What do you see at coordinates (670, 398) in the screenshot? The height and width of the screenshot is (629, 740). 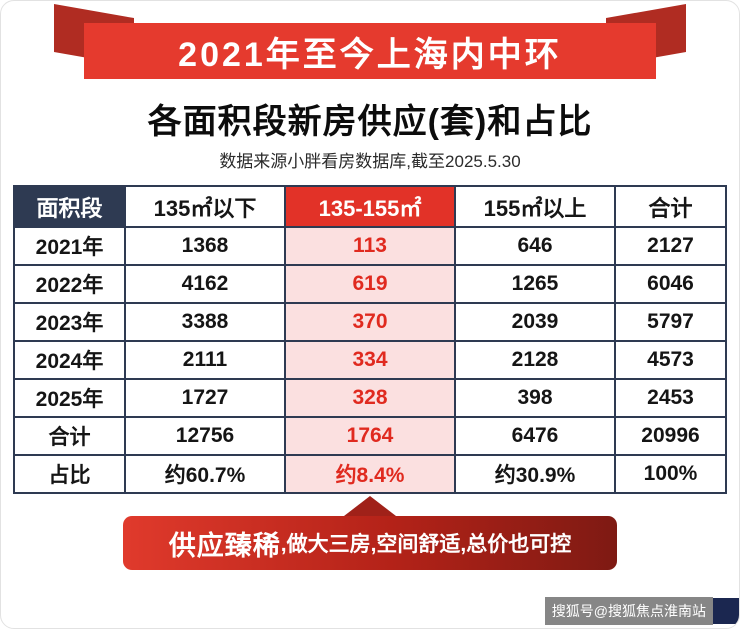 I see `value-cell: 2453` at bounding box center [670, 398].